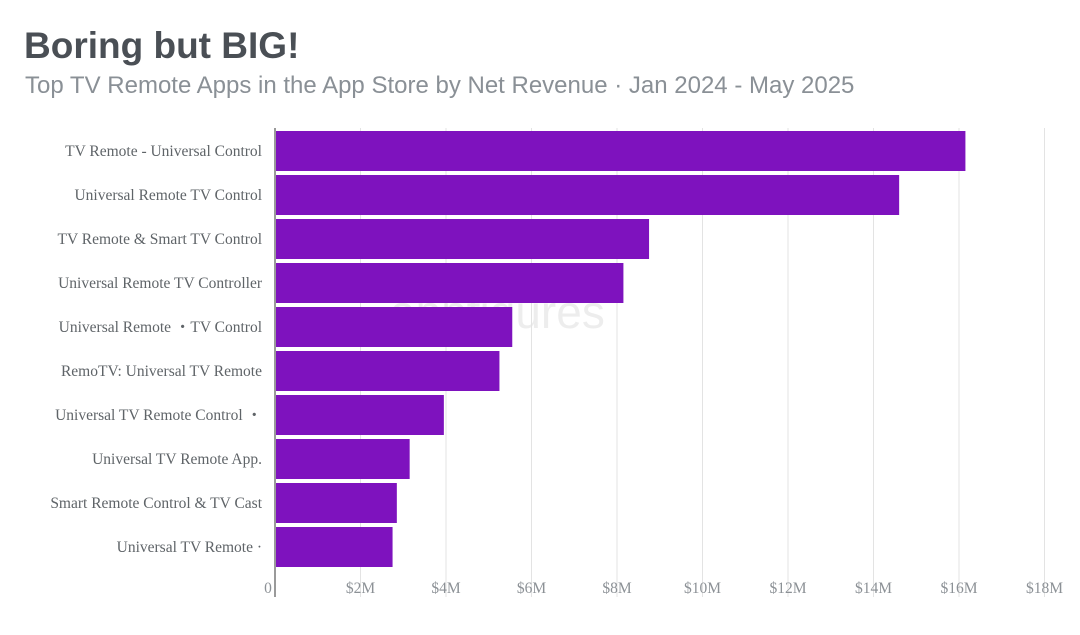  I want to click on x-tick-label: 0, so click(268, 588).